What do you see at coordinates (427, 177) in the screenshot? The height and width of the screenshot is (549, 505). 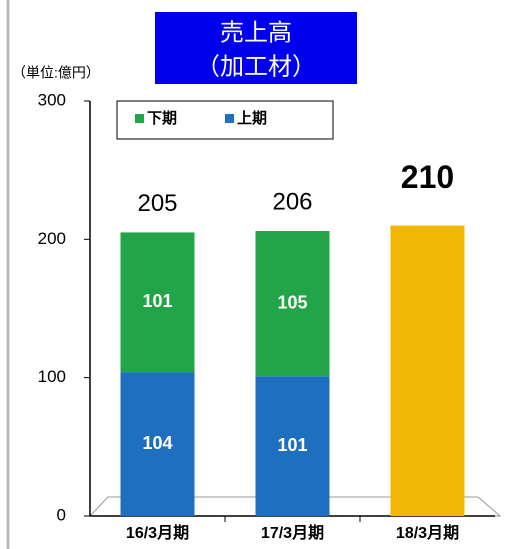 I see `total-label: 210` at bounding box center [427, 177].